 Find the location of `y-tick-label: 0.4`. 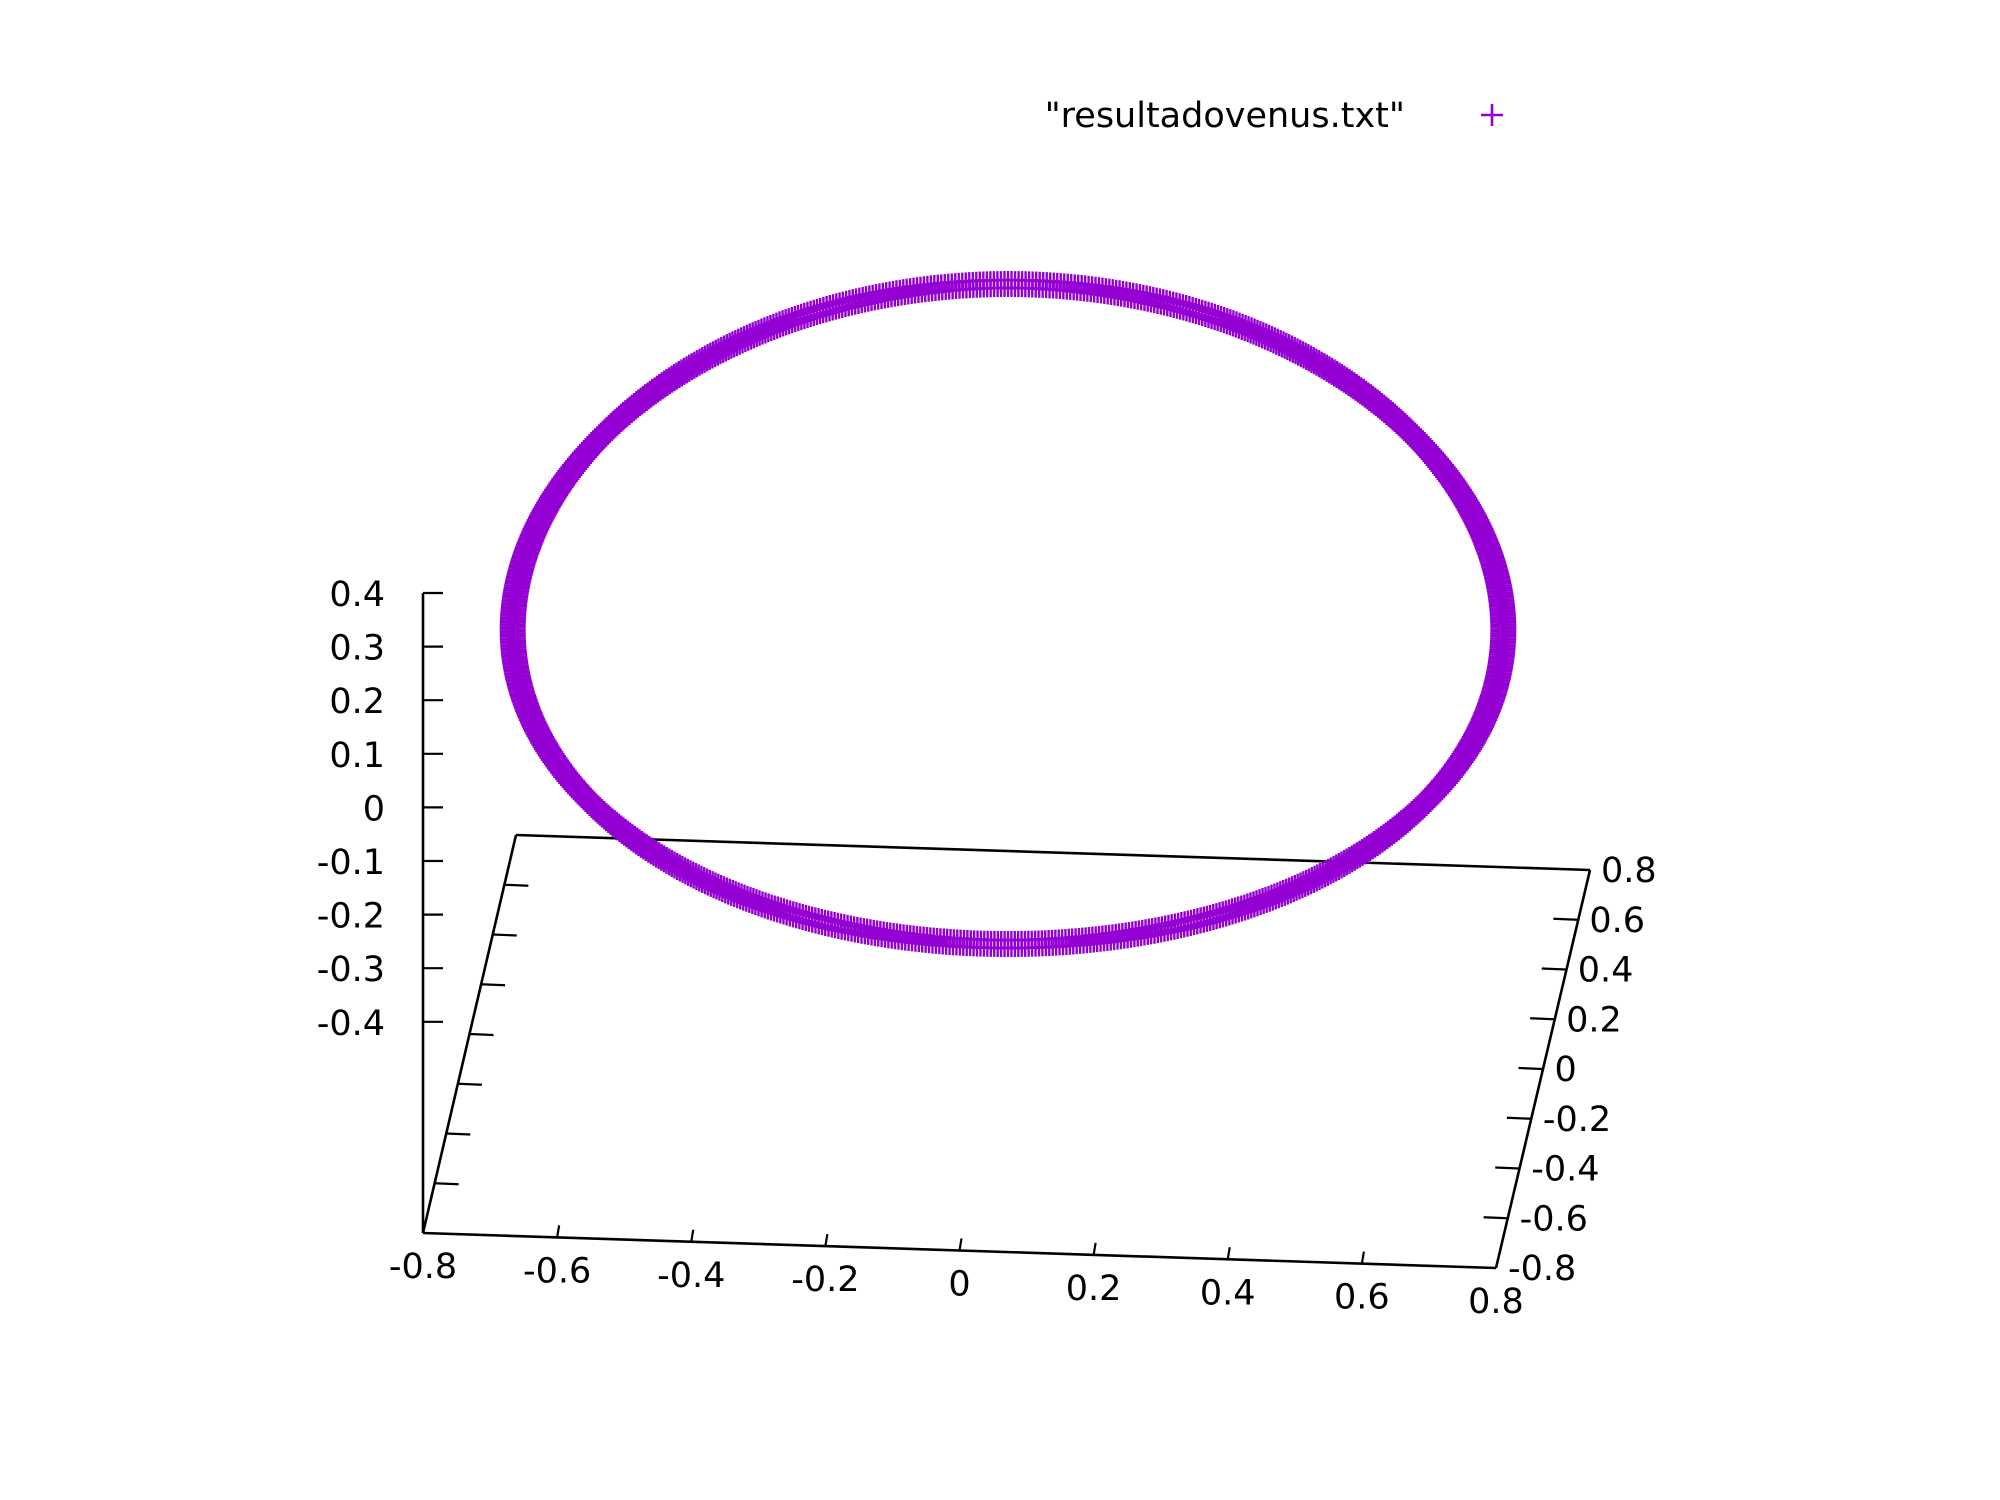

y-tick-label: 0.4 is located at coordinates (1606, 971).